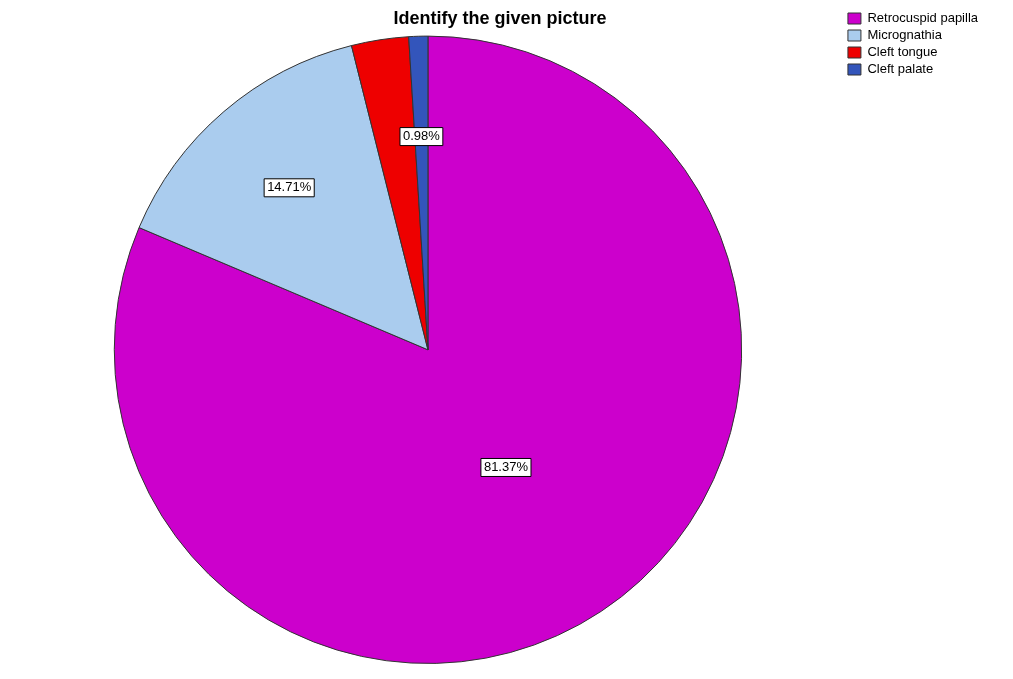 The image size is (1013, 679). I want to click on legend-label: Micrognathia, so click(905, 35).